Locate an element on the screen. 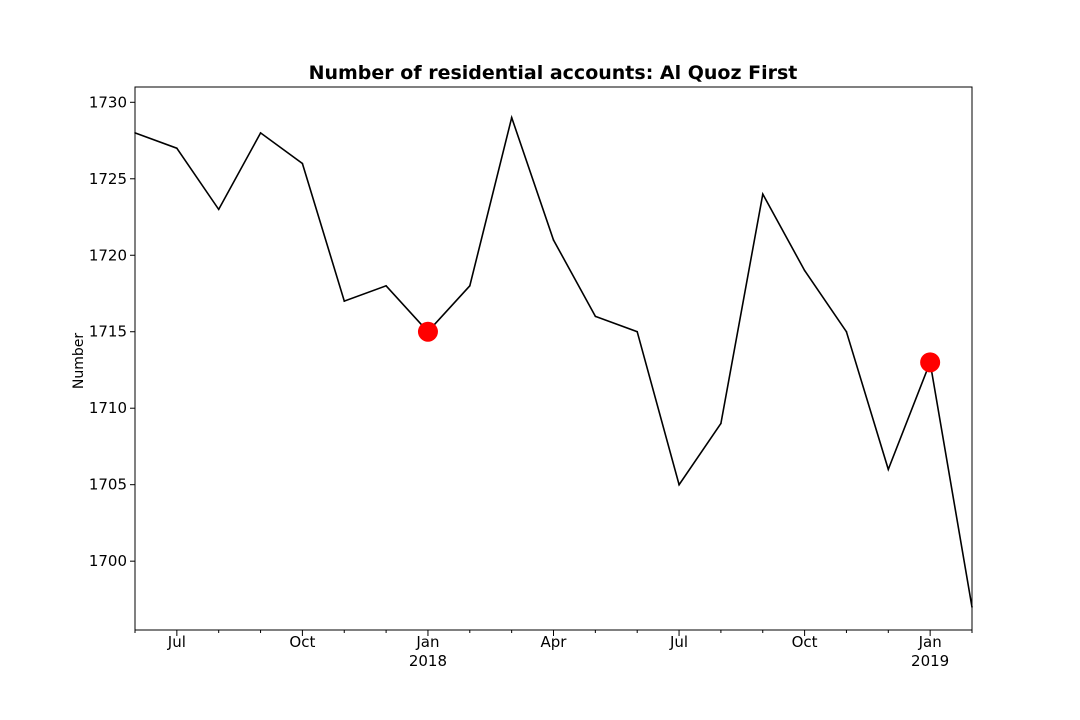 This screenshot has height=720, width=1080. highlight-markers is located at coordinates (679, 347).